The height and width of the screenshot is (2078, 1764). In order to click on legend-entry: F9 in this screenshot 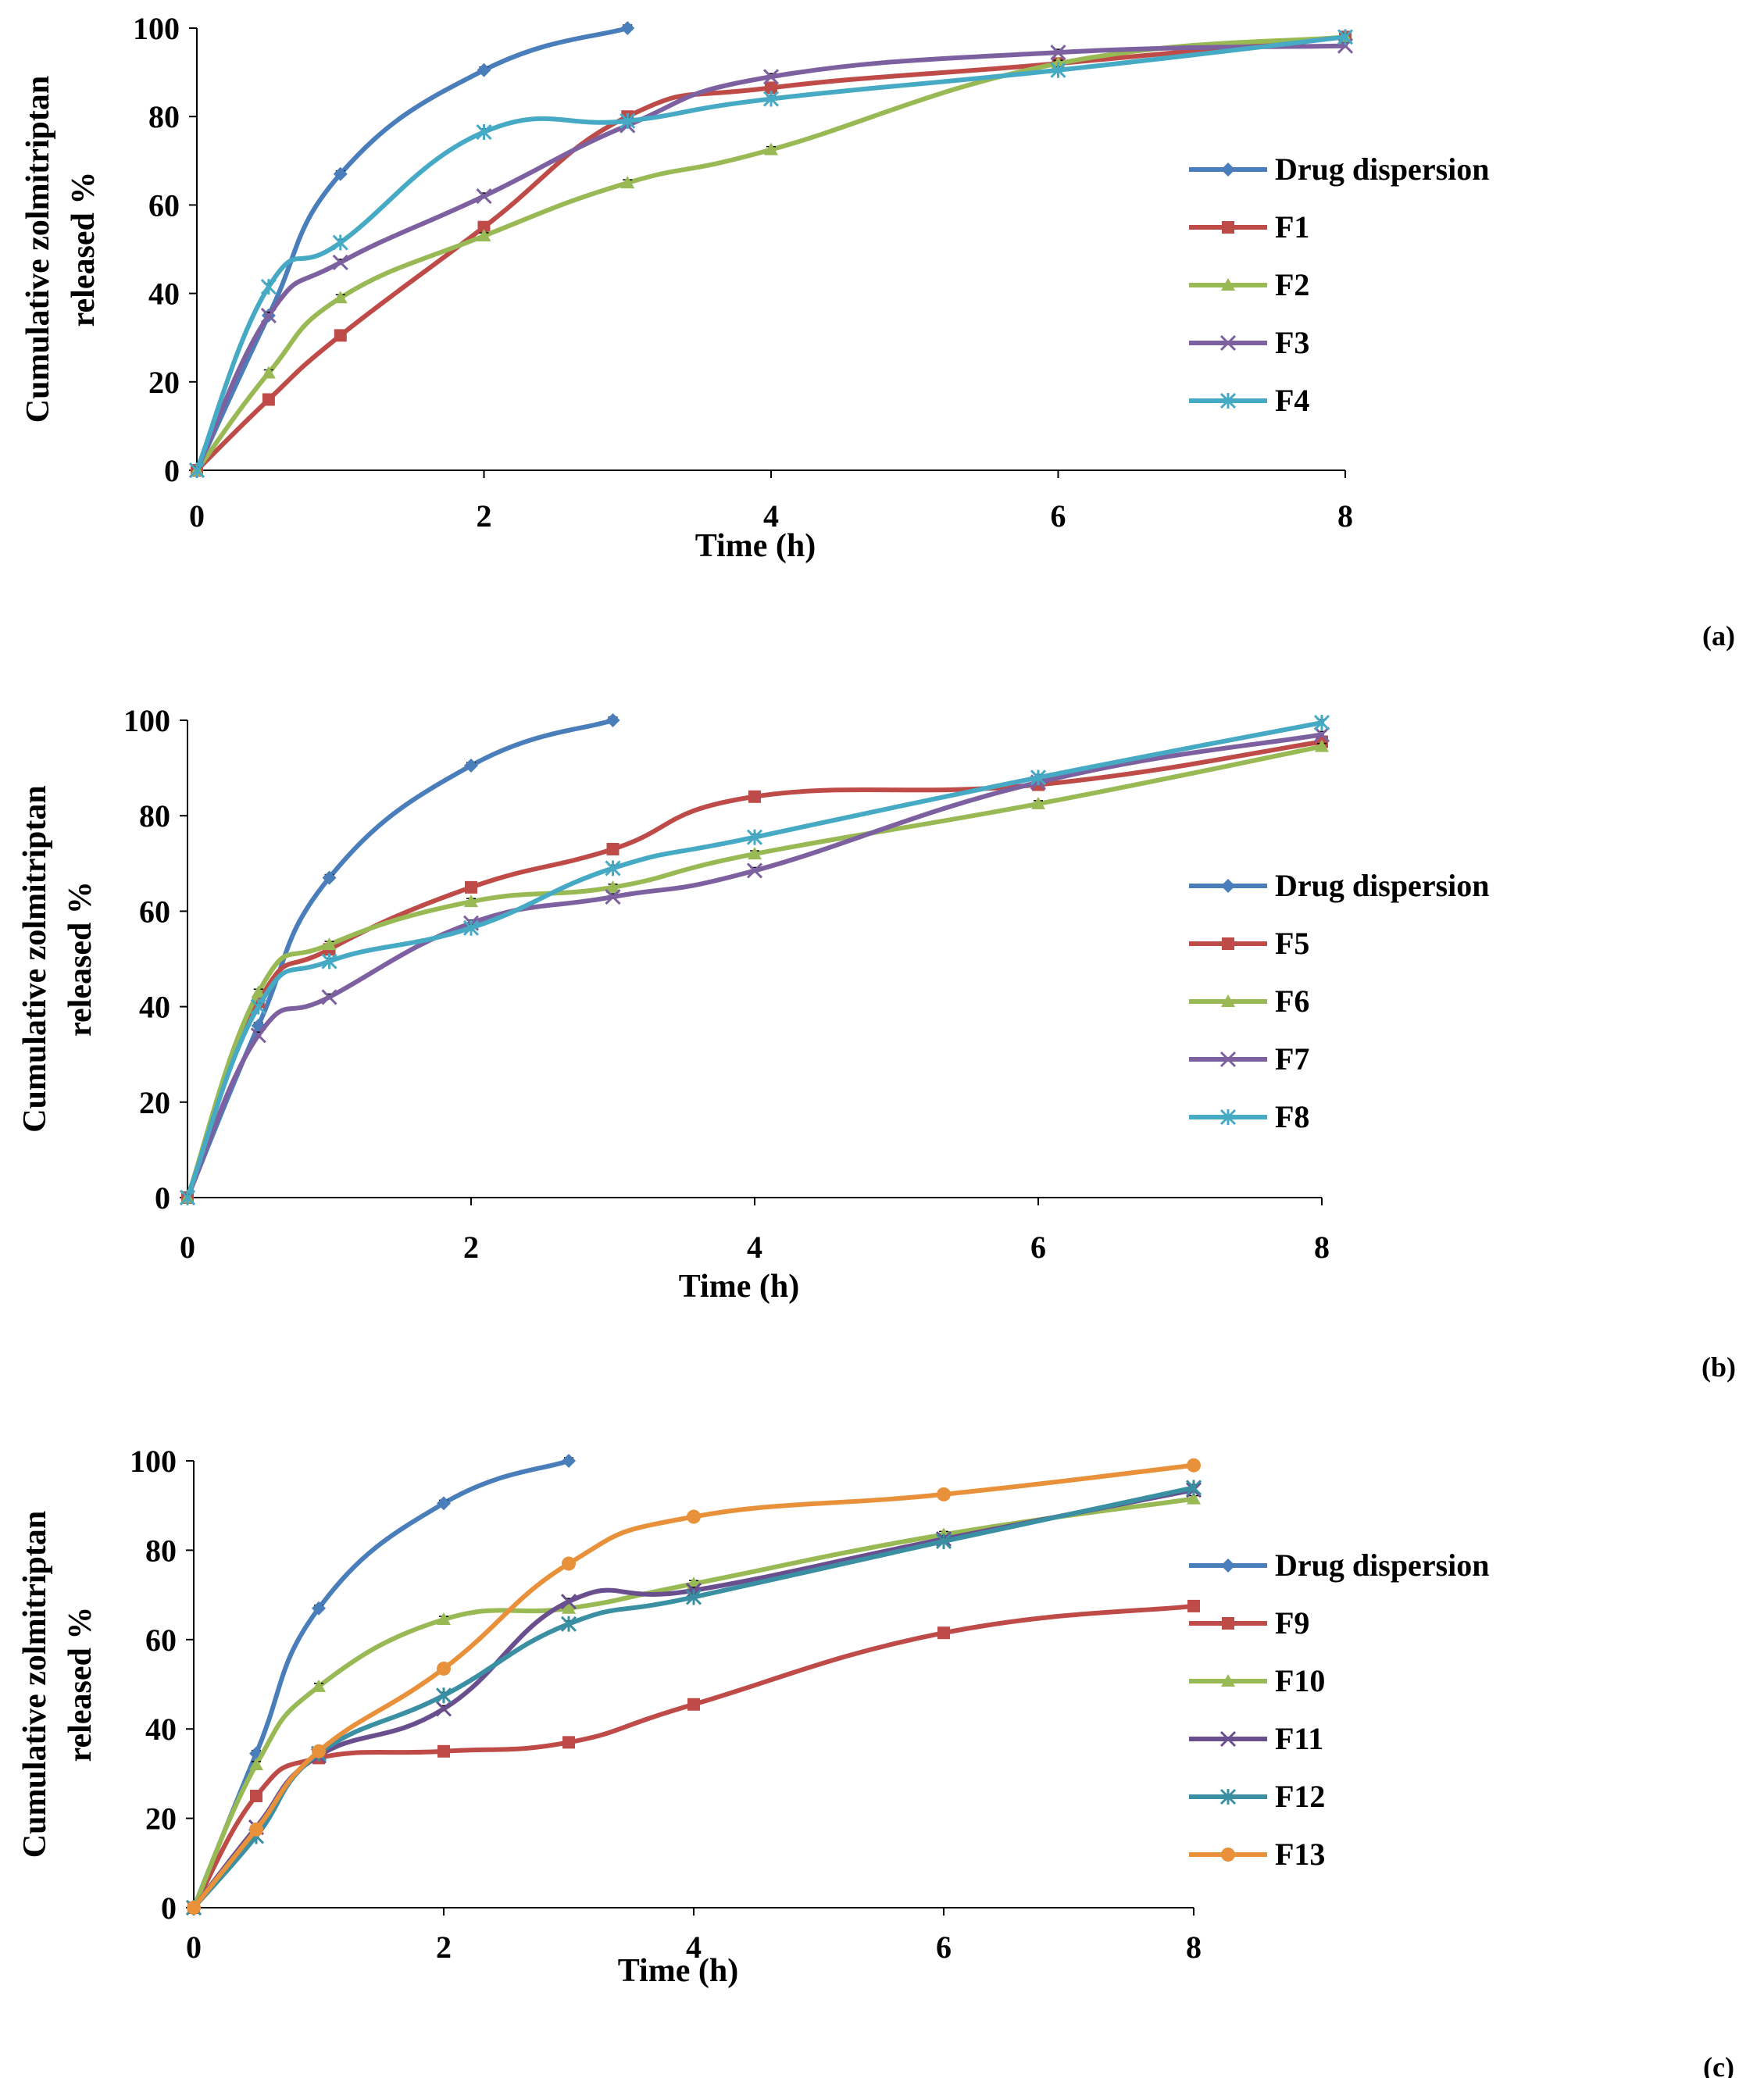, I will do `click(1249, 1623)`.